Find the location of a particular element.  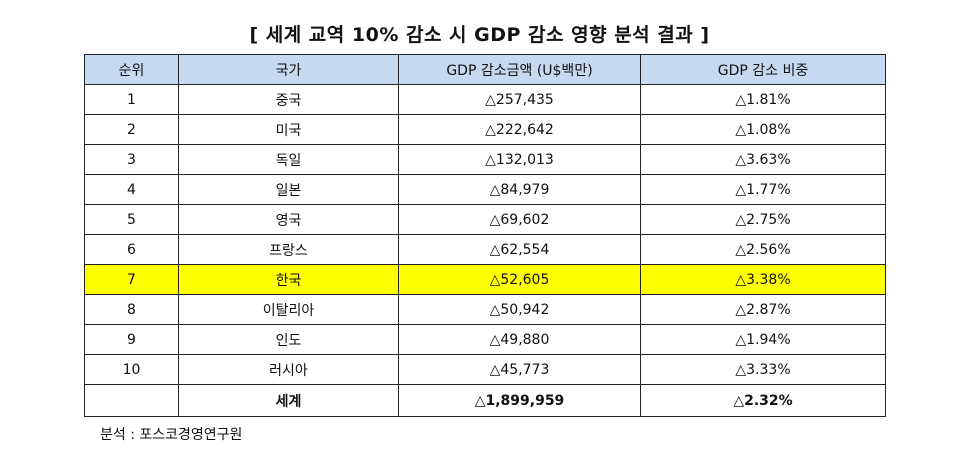

rank-cell is located at coordinates (131, 400).